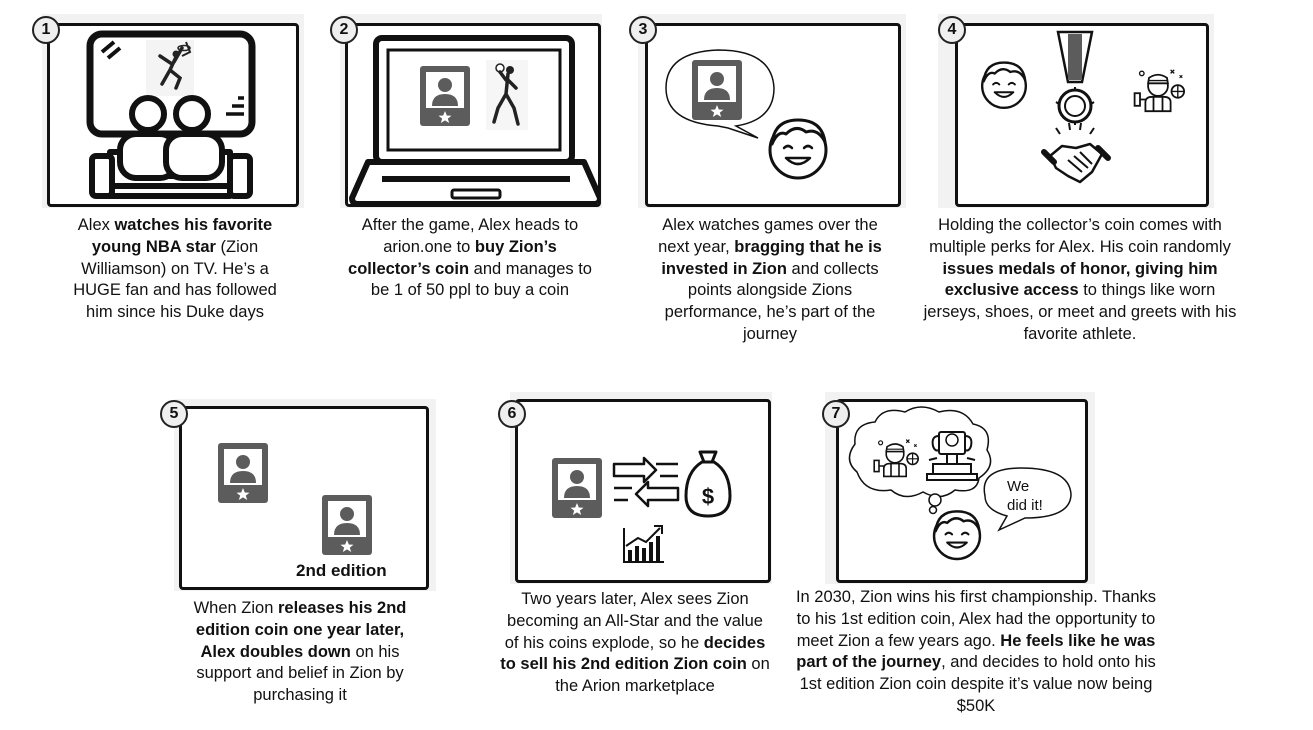 Image resolution: width=1313 pixels, height=730 pixels. Describe the element at coordinates (836, 414) in the screenshot. I see `step-badge: 7` at that location.